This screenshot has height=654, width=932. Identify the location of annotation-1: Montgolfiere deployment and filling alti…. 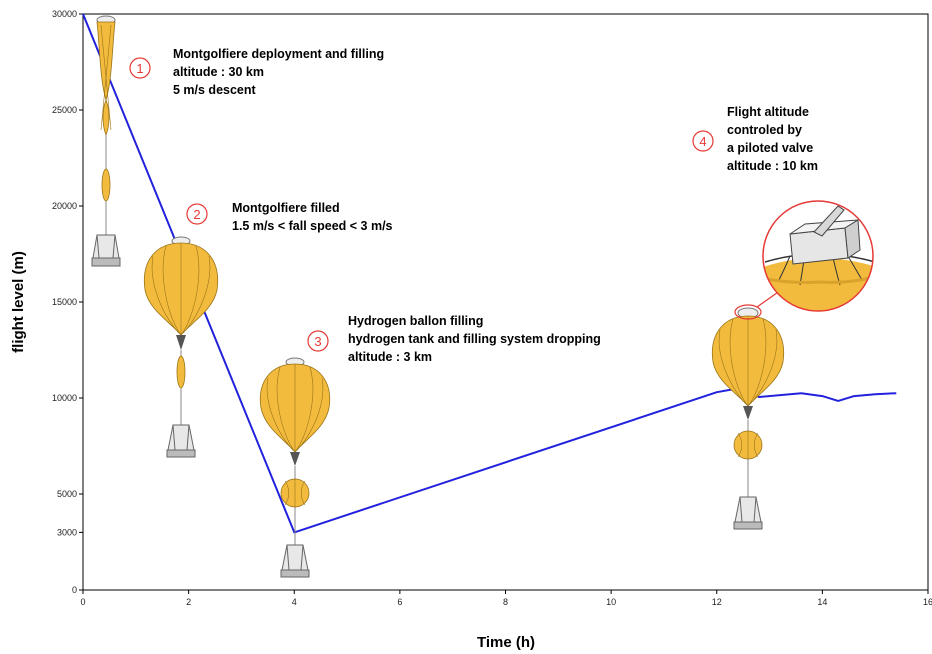
(278, 72).